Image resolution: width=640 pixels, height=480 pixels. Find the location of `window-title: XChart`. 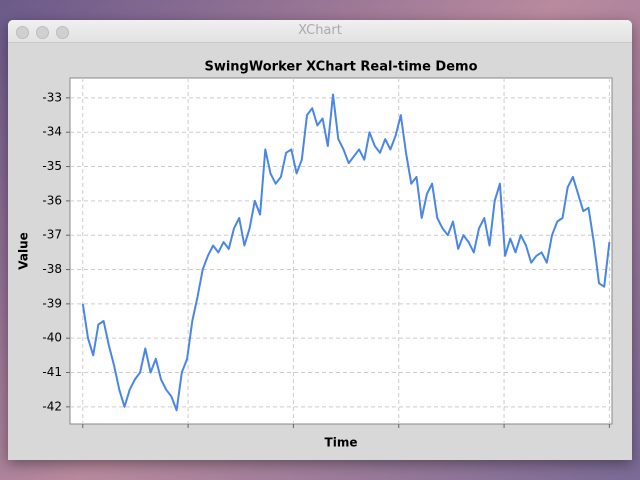

window-title: XChart is located at coordinates (320, 30).